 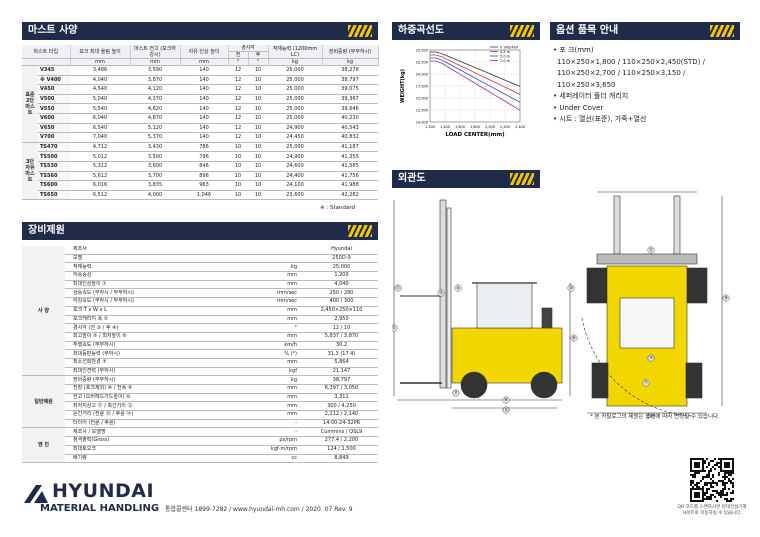 What do you see at coordinates (46, 62) in the screenshot?
I see `header-cell` at bounding box center [46, 62].